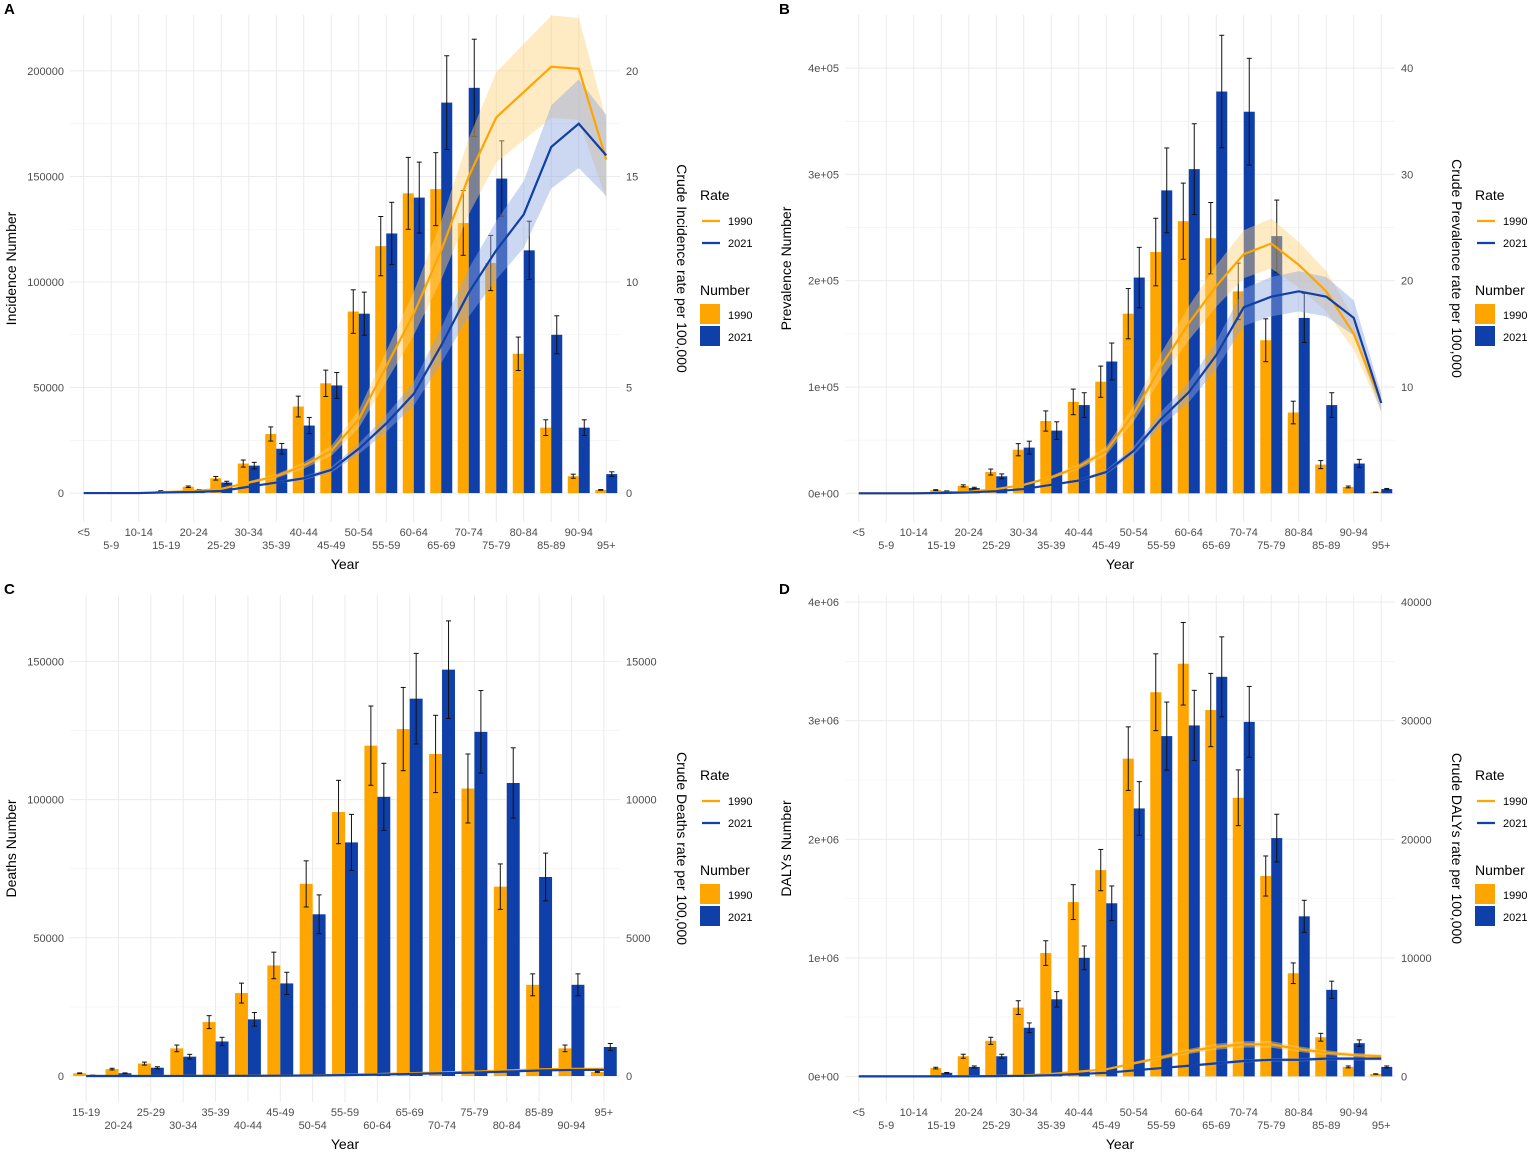  I want to click on y-tick-label: 150000, so click(45, 662).